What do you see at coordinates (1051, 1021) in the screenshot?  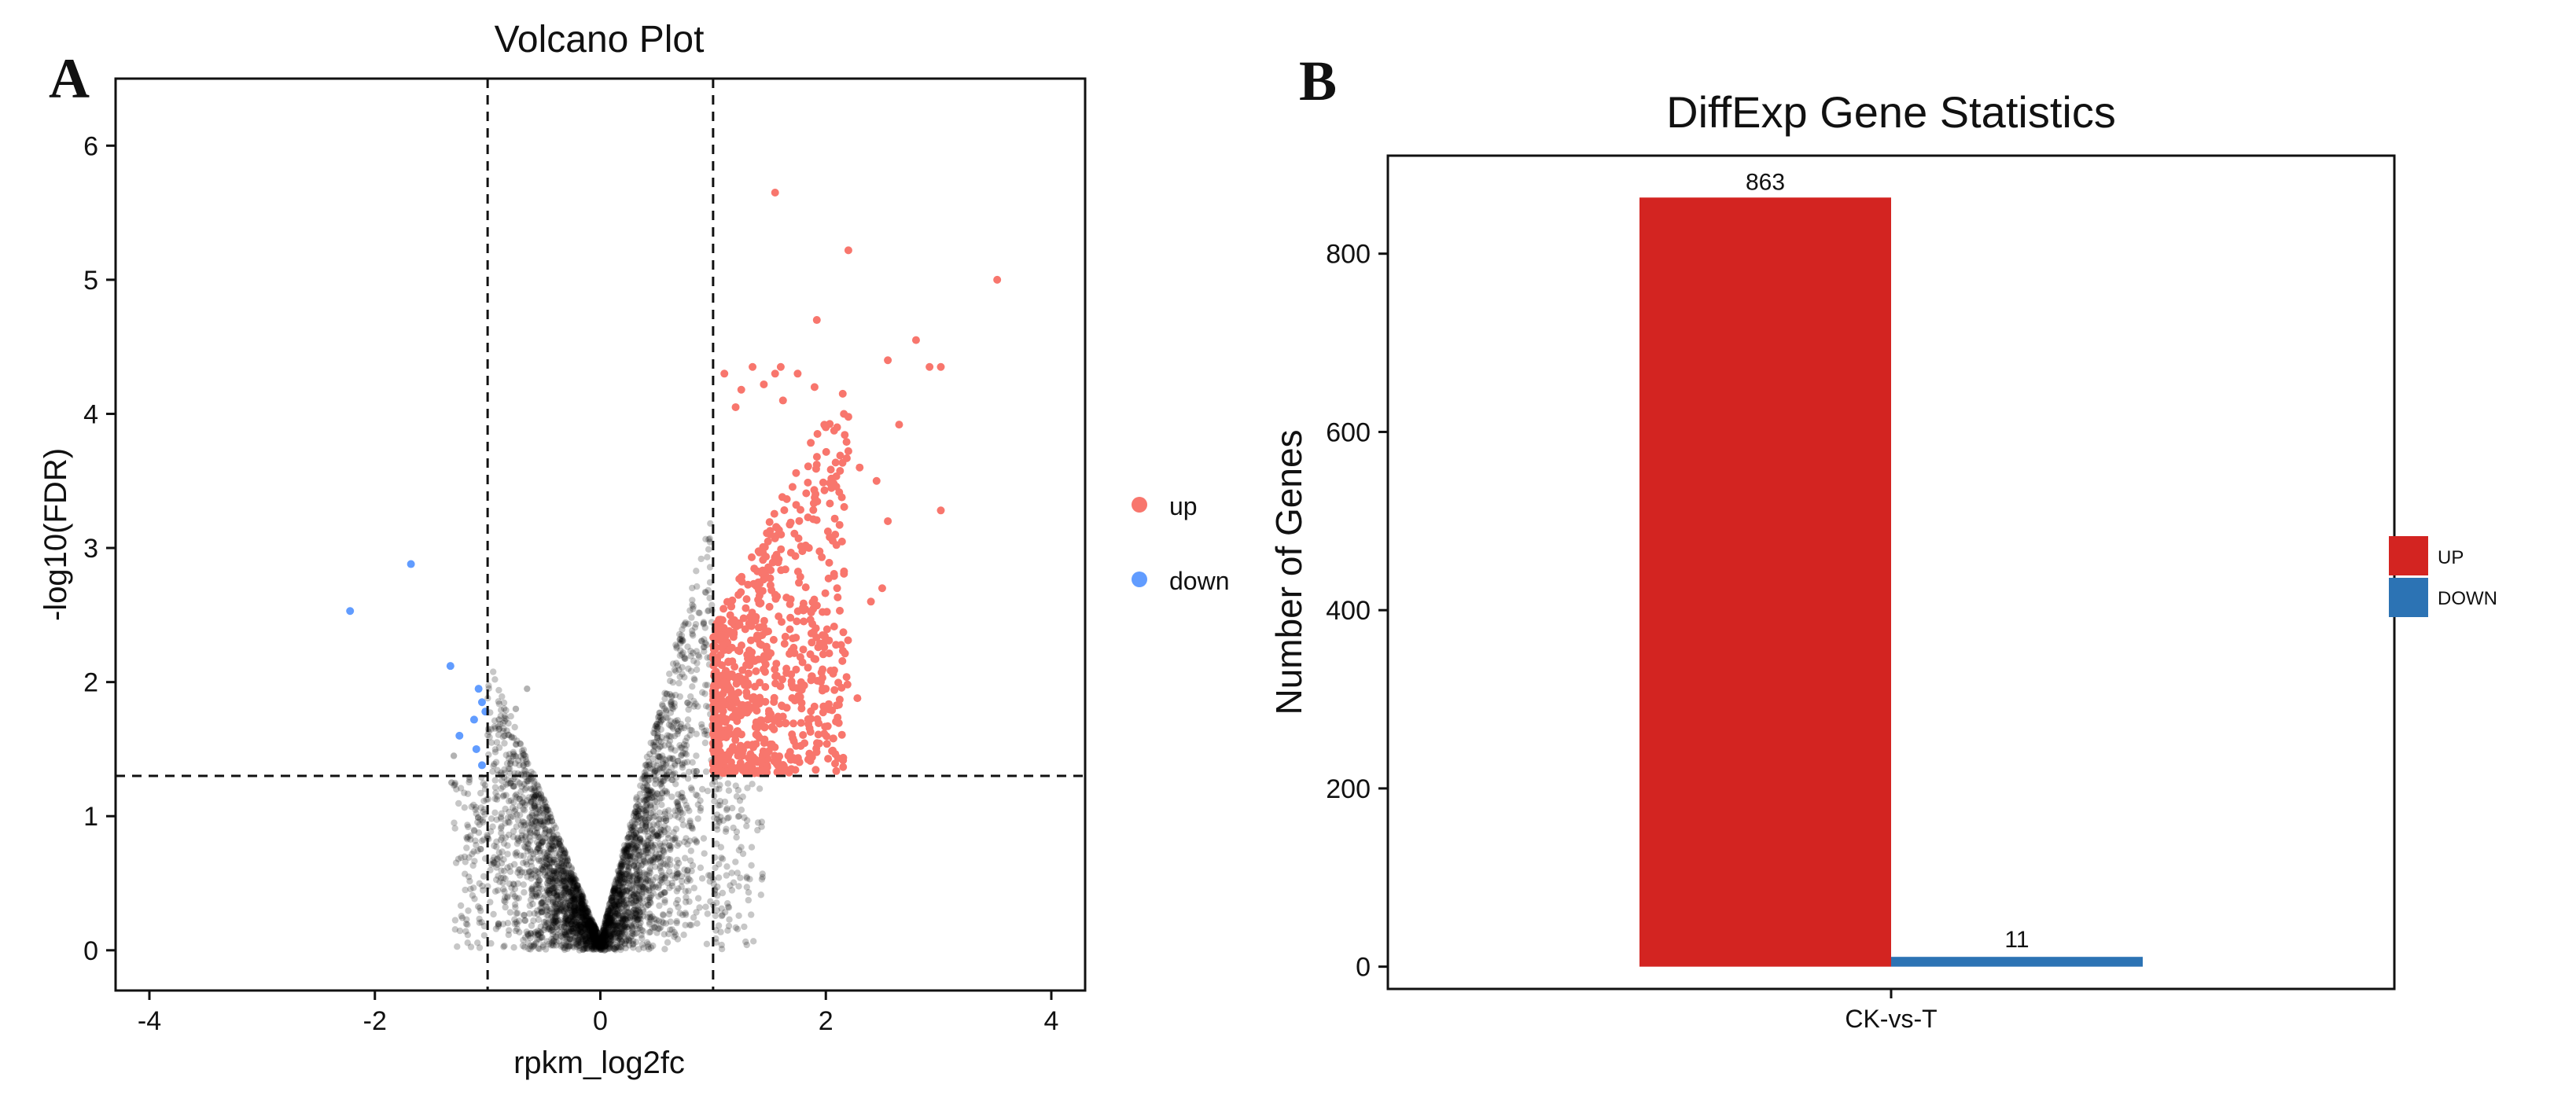 I see `x-tick-label: 4` at bounding box center [1051, 1021].